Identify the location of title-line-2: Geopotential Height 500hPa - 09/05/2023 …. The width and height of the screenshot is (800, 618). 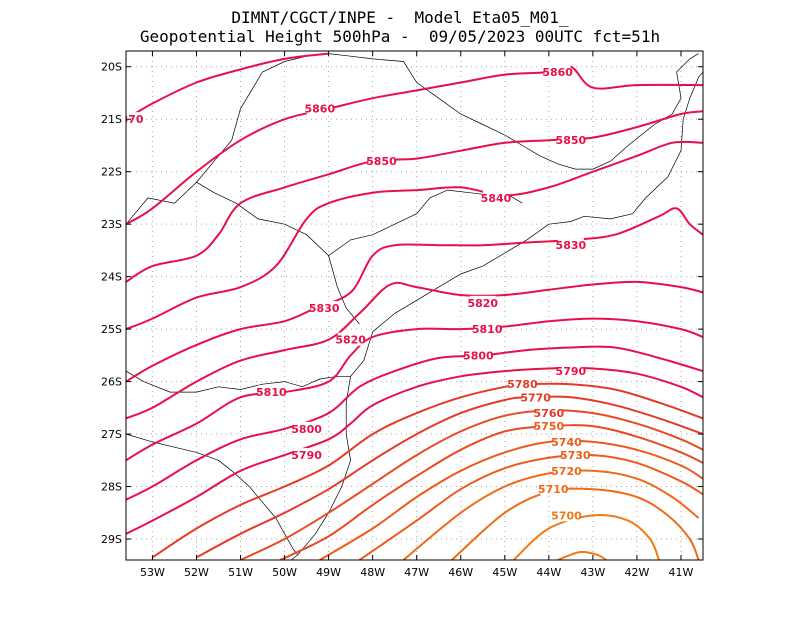
(400, 36).